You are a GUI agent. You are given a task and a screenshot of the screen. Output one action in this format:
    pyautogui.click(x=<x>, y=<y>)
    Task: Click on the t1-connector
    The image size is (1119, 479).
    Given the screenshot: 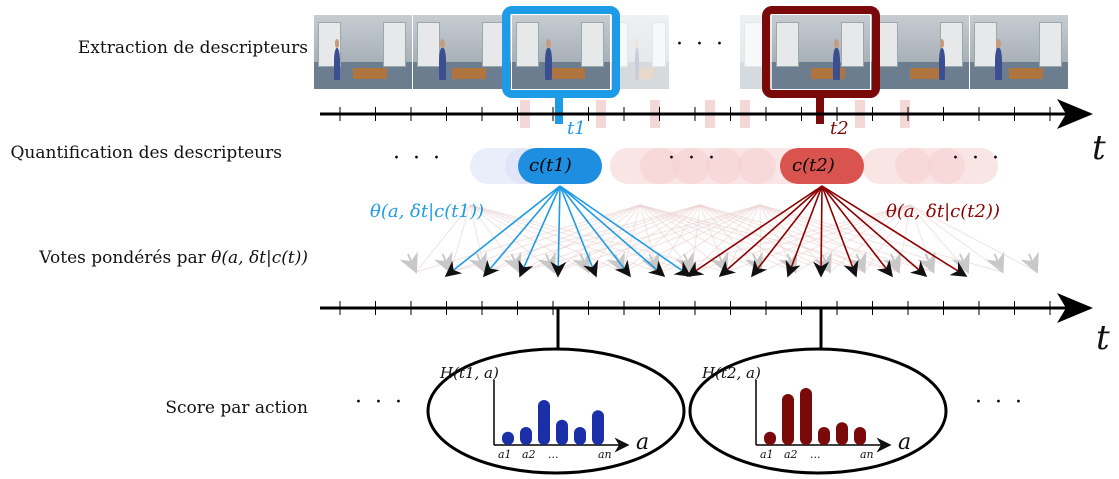 What is the action you would take?
    pyautogui.click(x=559, y=110)
    